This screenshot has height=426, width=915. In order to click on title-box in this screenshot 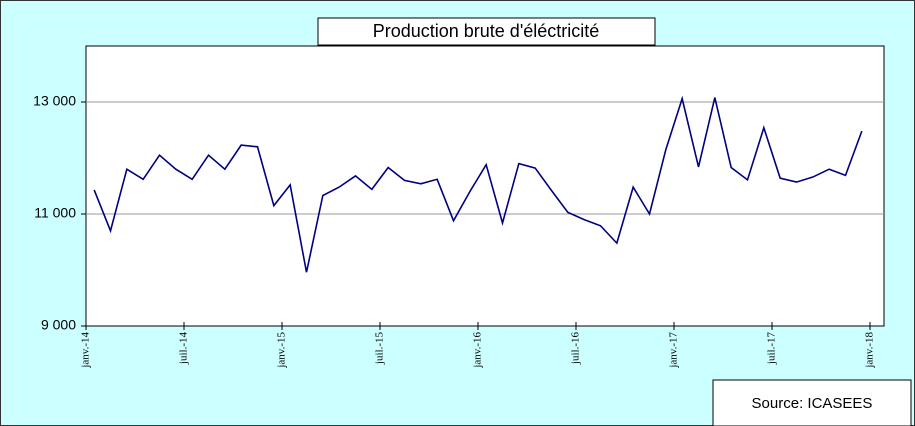, I will do `click(486, 31)`.